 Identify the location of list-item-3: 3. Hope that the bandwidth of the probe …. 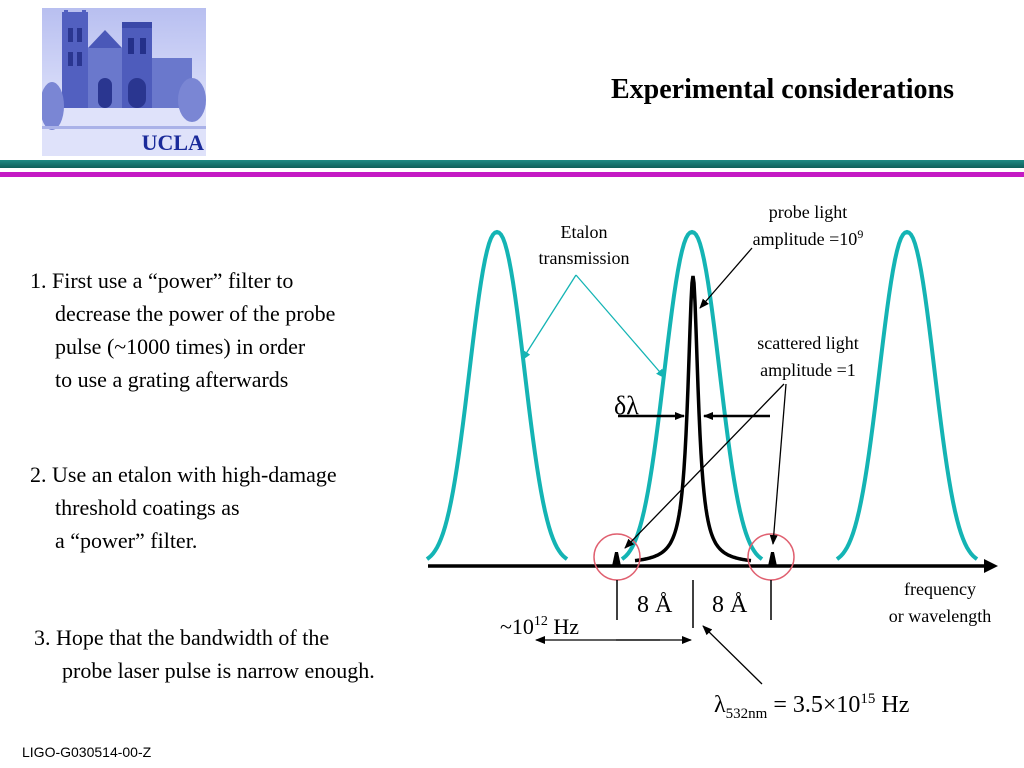
(204, 654).